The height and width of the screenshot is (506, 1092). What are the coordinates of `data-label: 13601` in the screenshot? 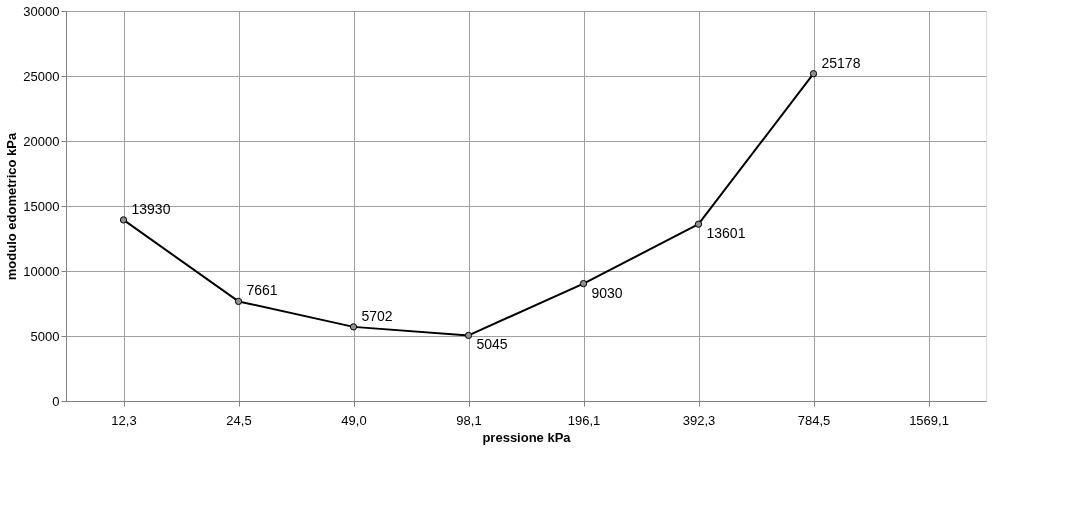 It's located at (726, 233).